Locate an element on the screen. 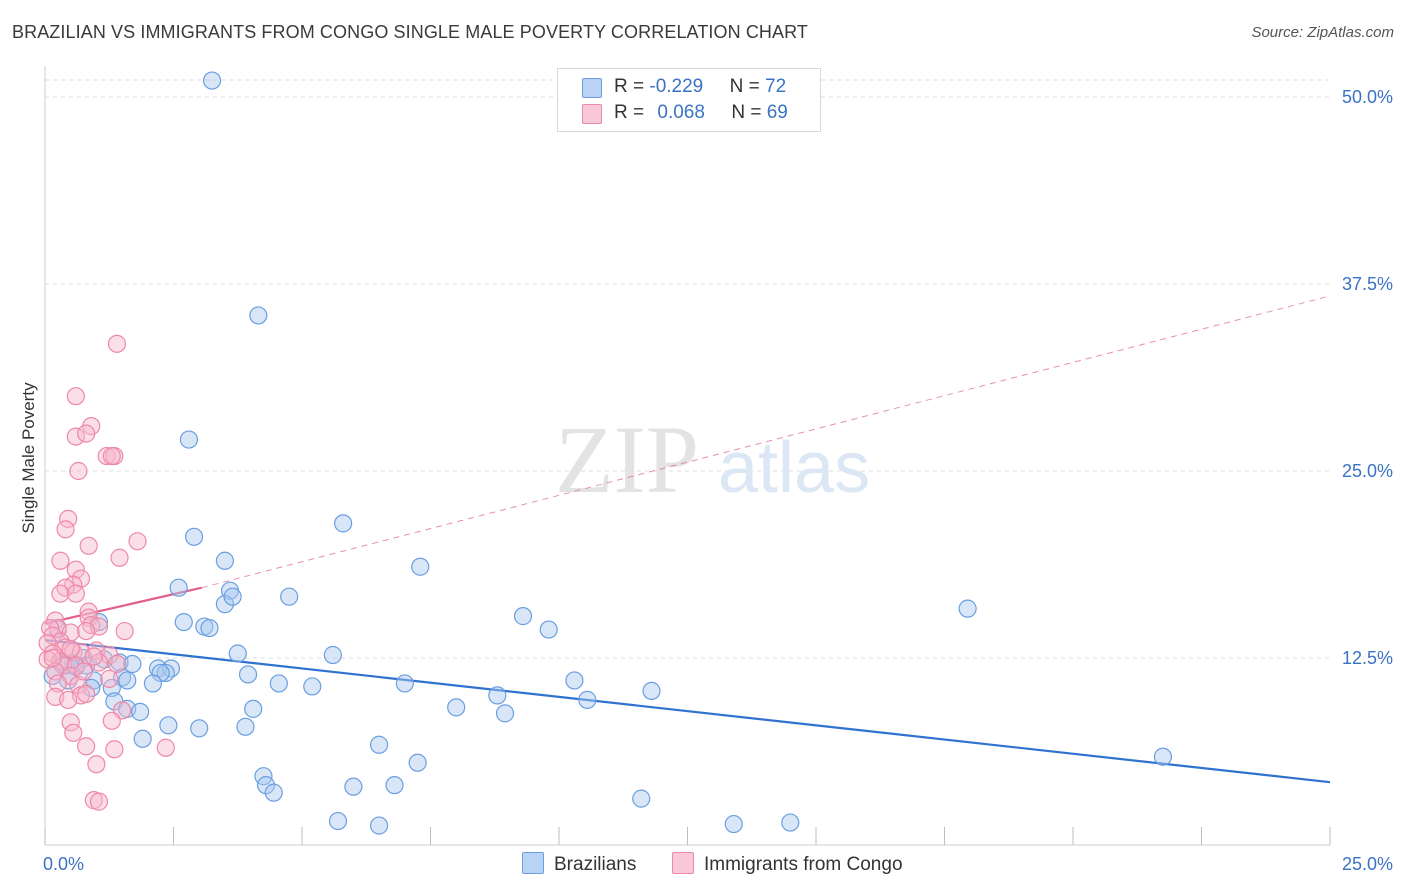 The height and width of the screenshot is (892, 1406). y-tick-label: 50.0% is located at coordinates (1367, 97).